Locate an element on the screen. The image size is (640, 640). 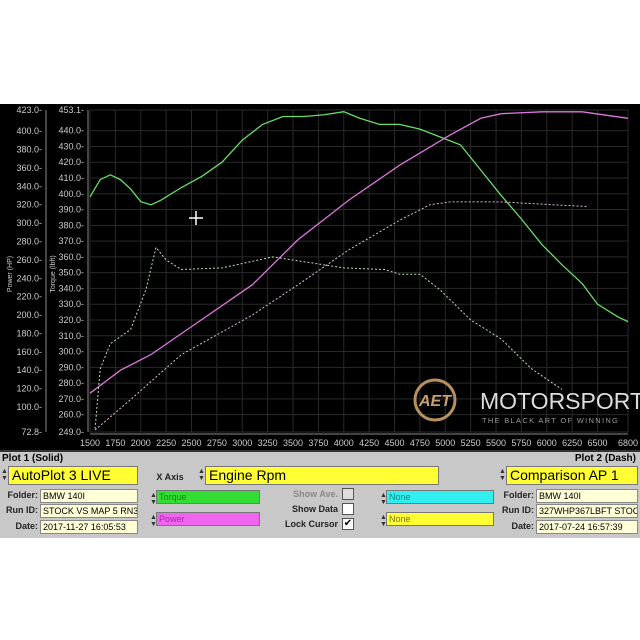
torque-tick-label: 453.1- is located at coordinates (71, 110).